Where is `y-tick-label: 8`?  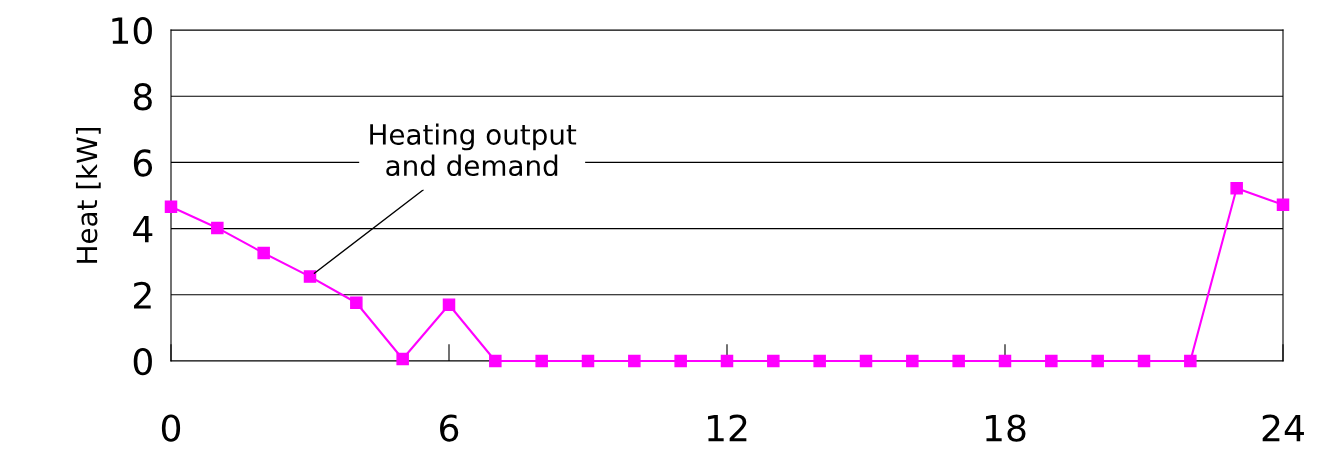 y-tick-label: 8 is located at coordinates (142, 97).